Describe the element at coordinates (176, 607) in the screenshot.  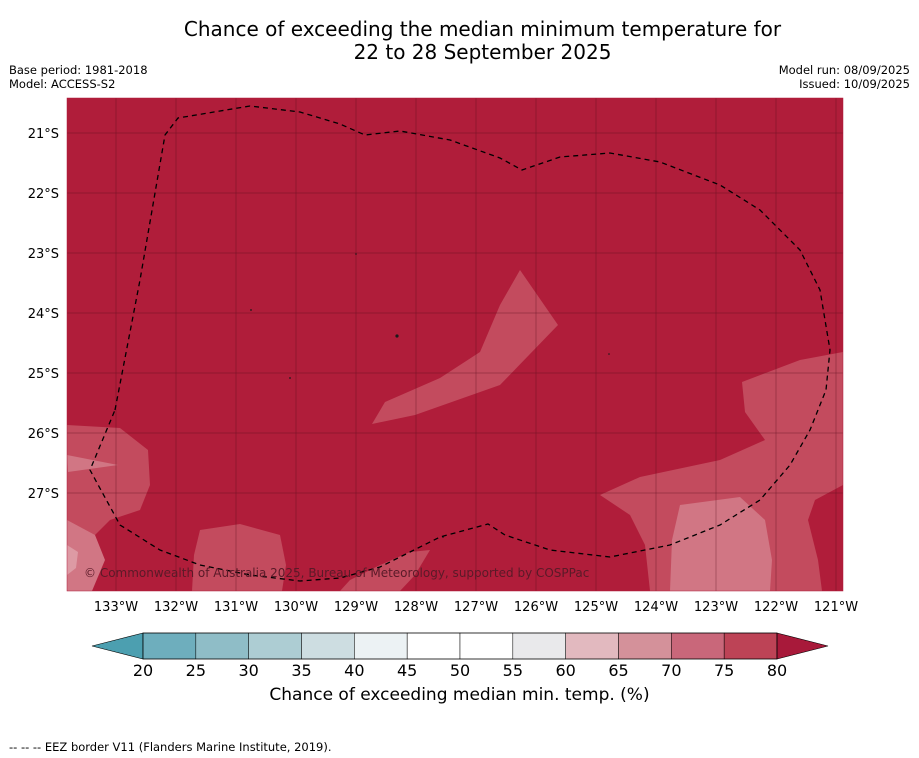
I see `lon-label: 132°W` at that location.